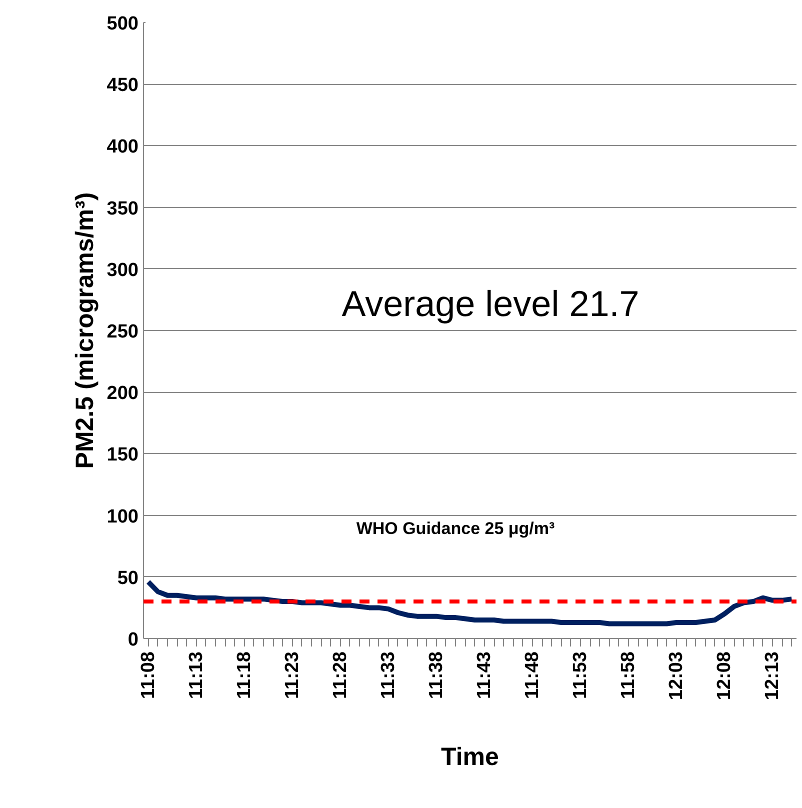 The width and height of the screenshot is (802, 808). What do you see at coordinates (148, 676) in the screenshot?
I see `x-tick-label: 11:08` at bounding box center [148, 676].